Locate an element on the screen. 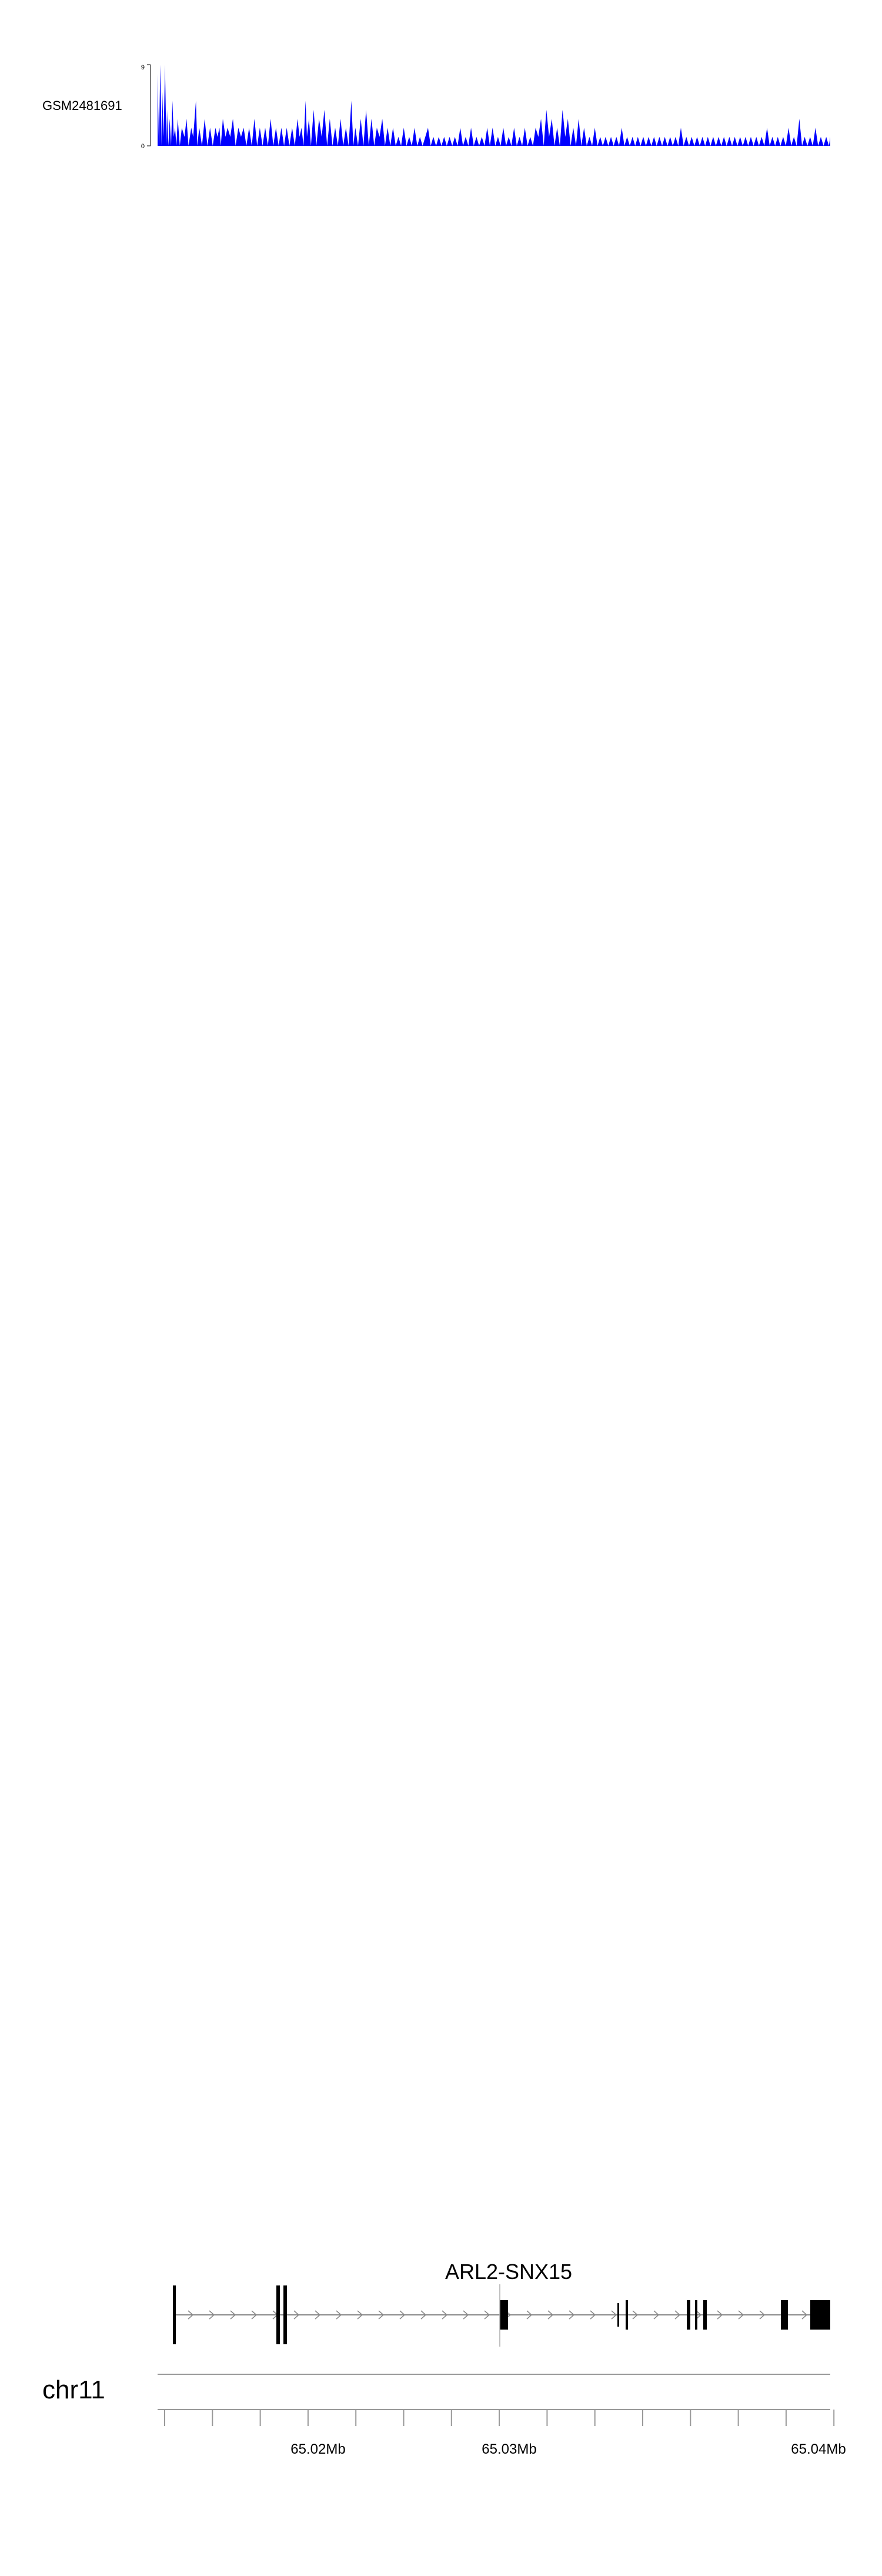 This screenshot has height=2576, width=882. genome-axis: chr11 65.02Mb 65.03Mb 65.04Mb is located at coordinates (444, 2415).